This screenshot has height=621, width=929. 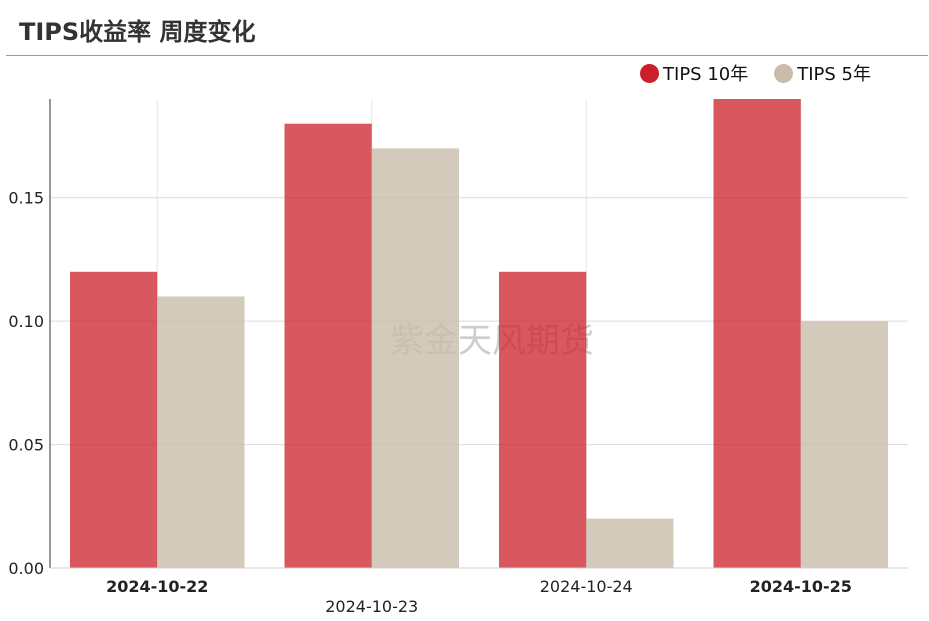 What do you see at coordinates (834, 74) in the screenshot?
I see `legend-label-tips5: TIPS 5年` at bounding box center [834, 74].